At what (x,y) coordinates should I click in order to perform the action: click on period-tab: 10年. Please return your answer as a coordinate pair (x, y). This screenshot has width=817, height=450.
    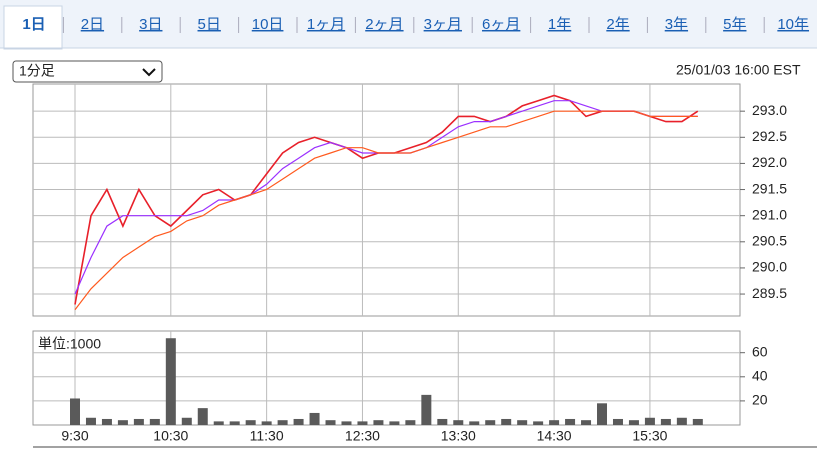
    Looking at the image, I should click on (793, 24).